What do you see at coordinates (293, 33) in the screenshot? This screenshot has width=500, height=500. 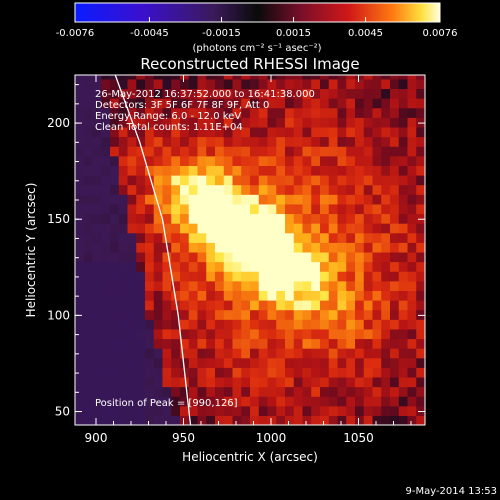 I see `colorbar-tick-label: 0.0015` at bounding box center [293, 33].